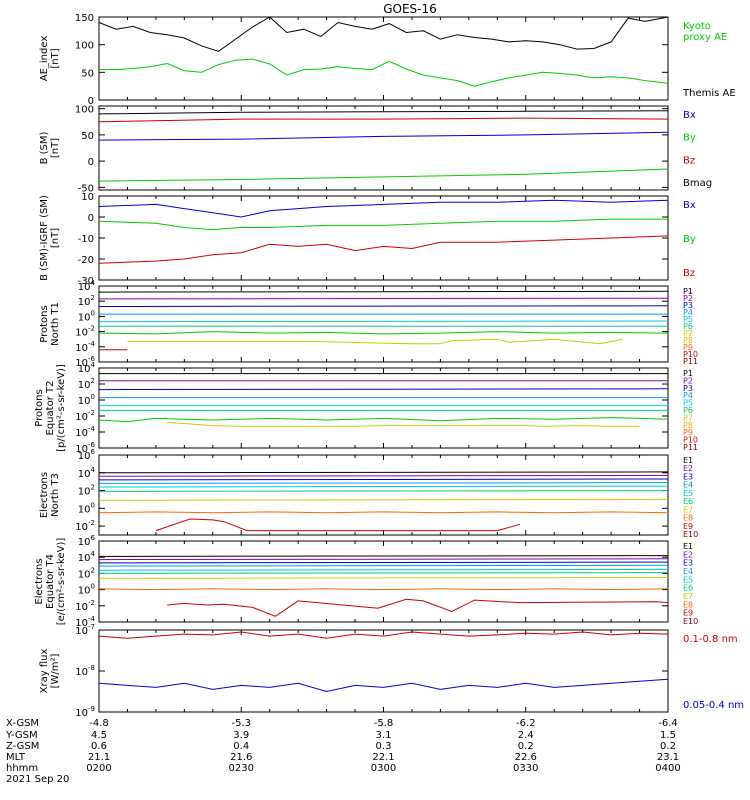 Image resolution: width=750 pixels, height=800 pixels. Describe the element at coordinates (44, 147) in the screenshot. I see `y-axis-title: B (SM)` at that location.